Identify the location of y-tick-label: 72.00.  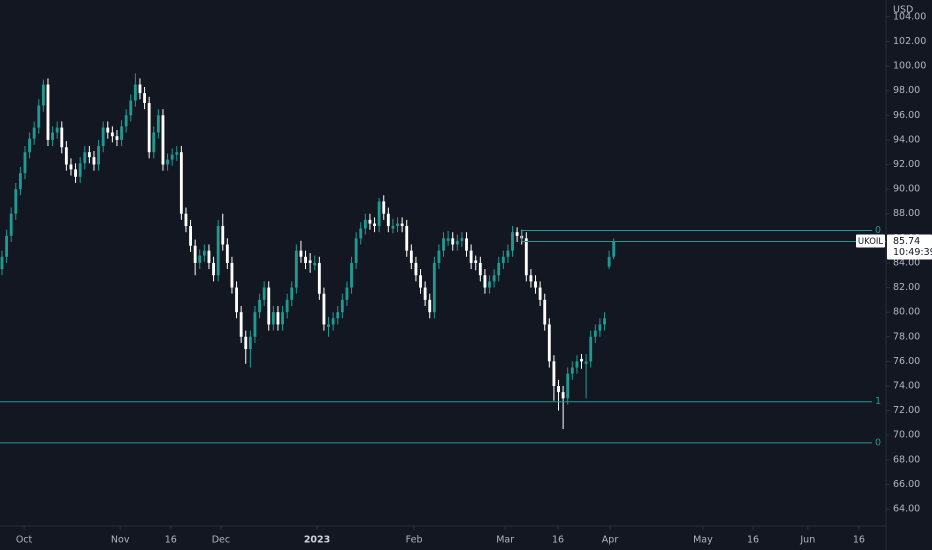
(906, 410).